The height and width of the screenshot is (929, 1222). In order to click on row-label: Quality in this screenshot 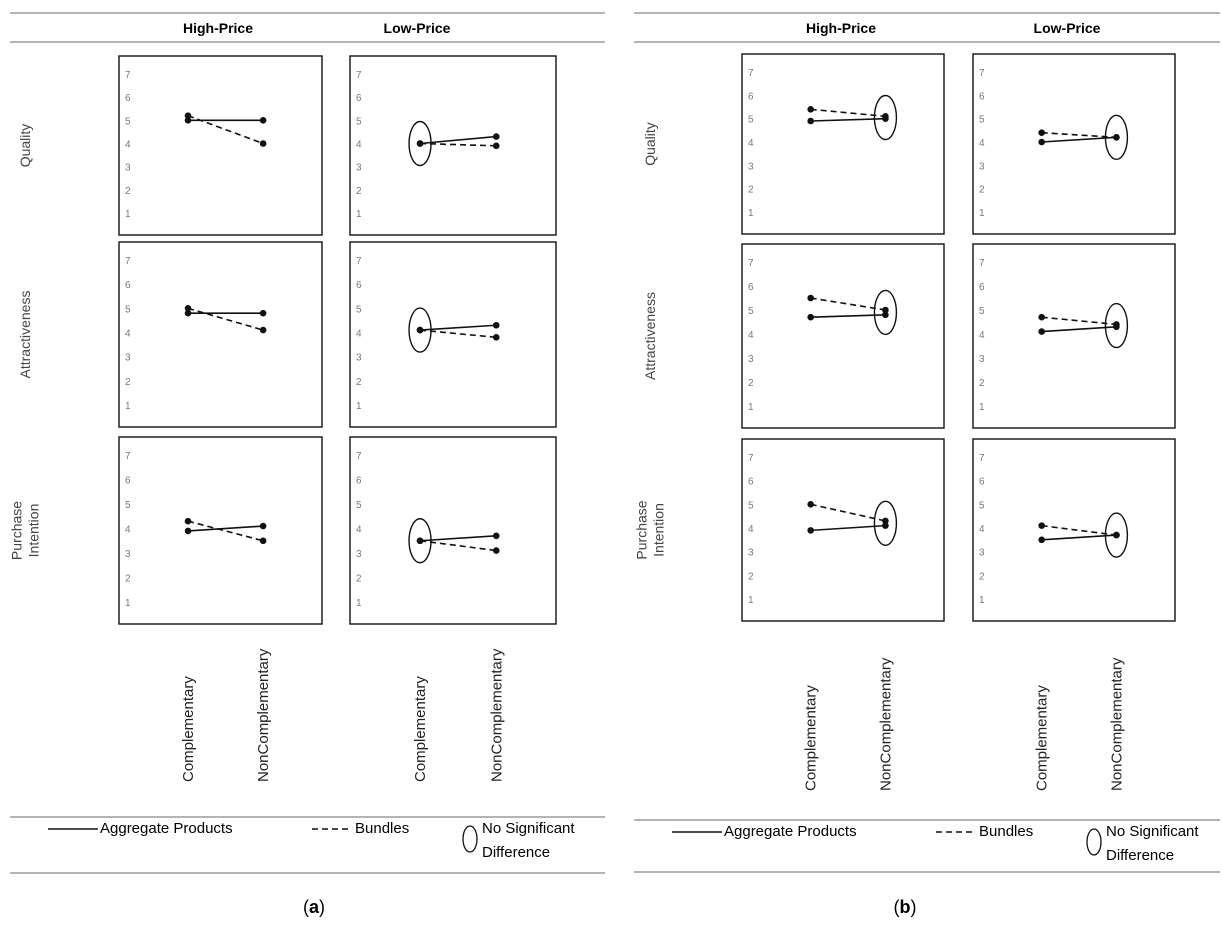, I will do `click(25, 146)`.